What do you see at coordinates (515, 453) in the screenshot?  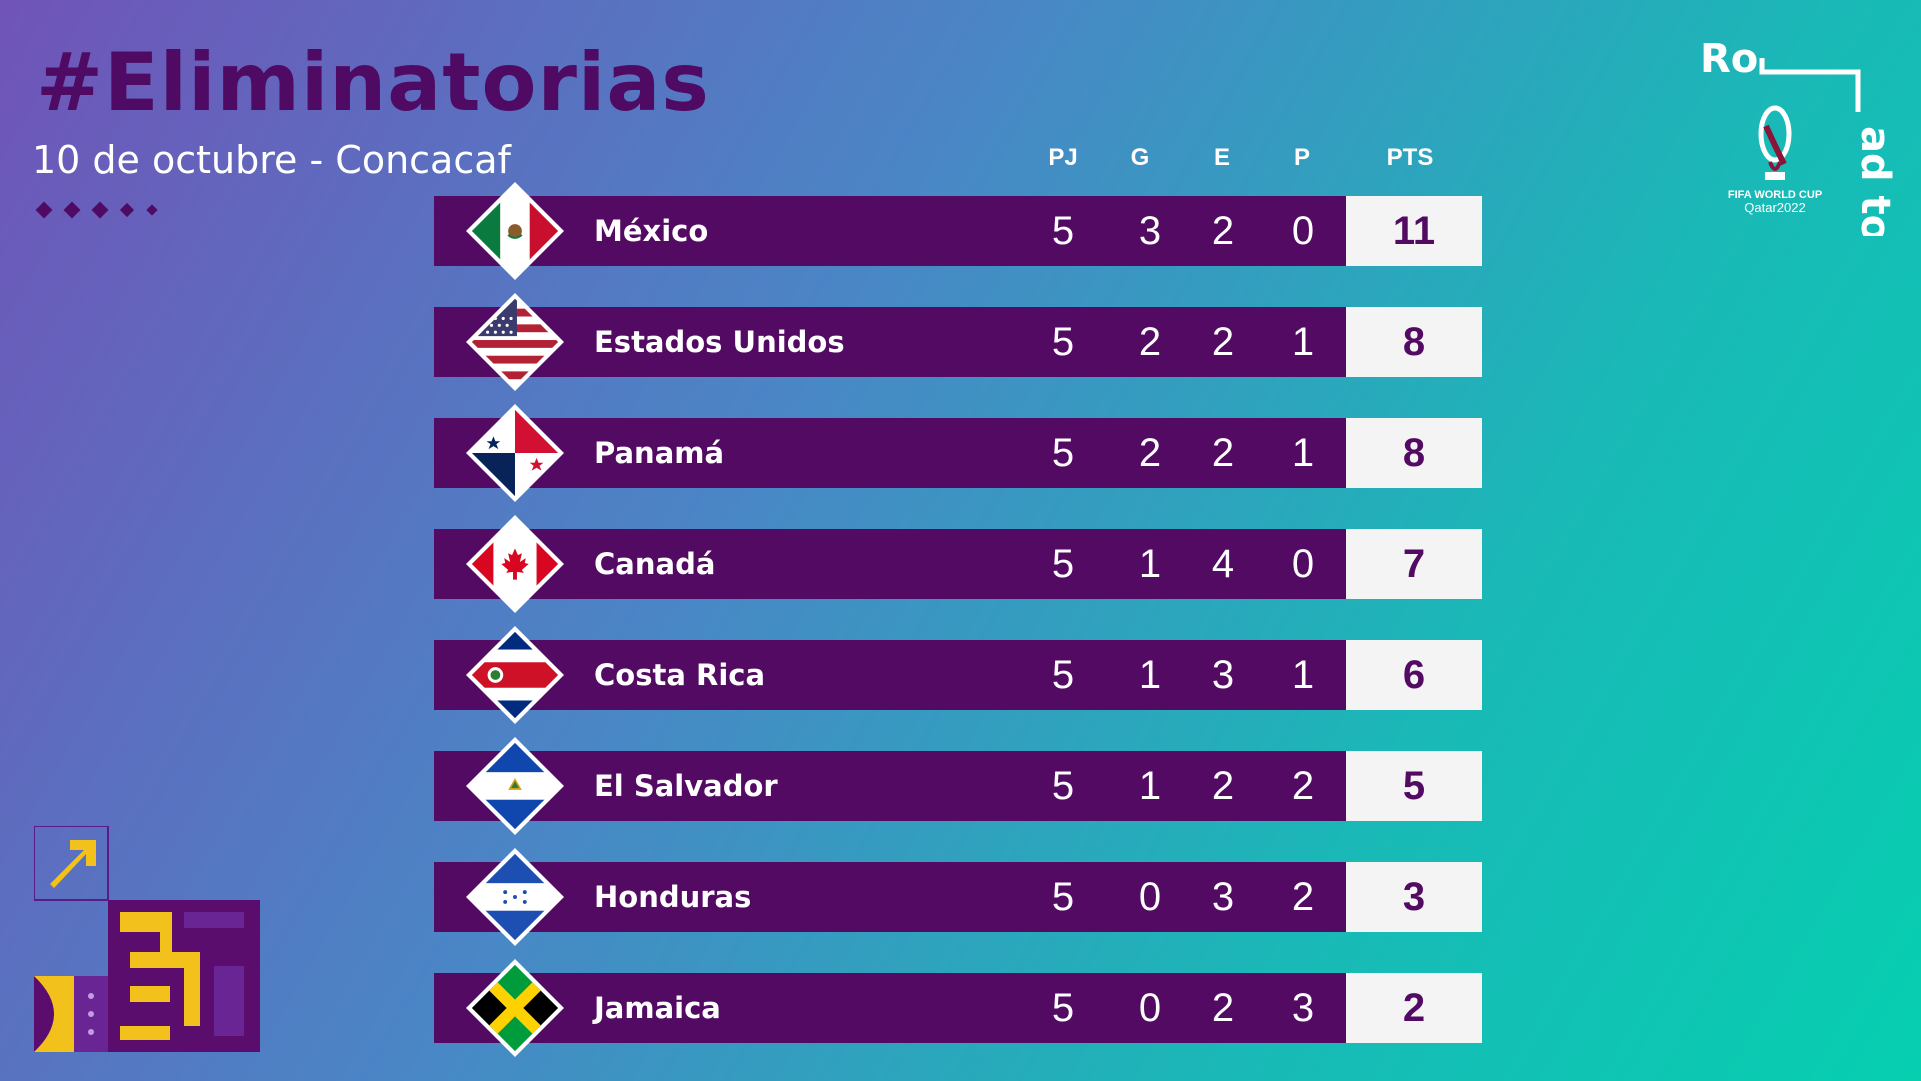 I see `panama-flag-icon` at bounding box center [515, 453].